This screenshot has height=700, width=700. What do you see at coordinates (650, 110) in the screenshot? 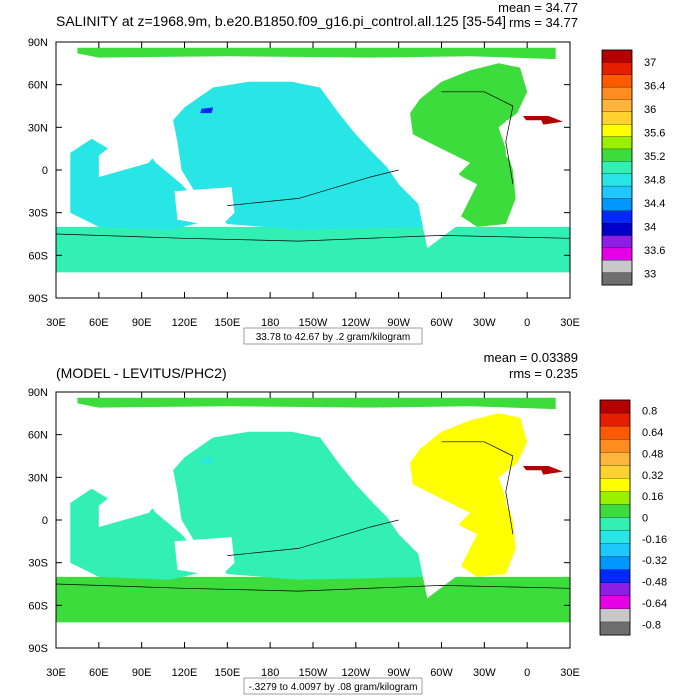
I see `colorbar-label: 36` at bounding box center [650, 110].